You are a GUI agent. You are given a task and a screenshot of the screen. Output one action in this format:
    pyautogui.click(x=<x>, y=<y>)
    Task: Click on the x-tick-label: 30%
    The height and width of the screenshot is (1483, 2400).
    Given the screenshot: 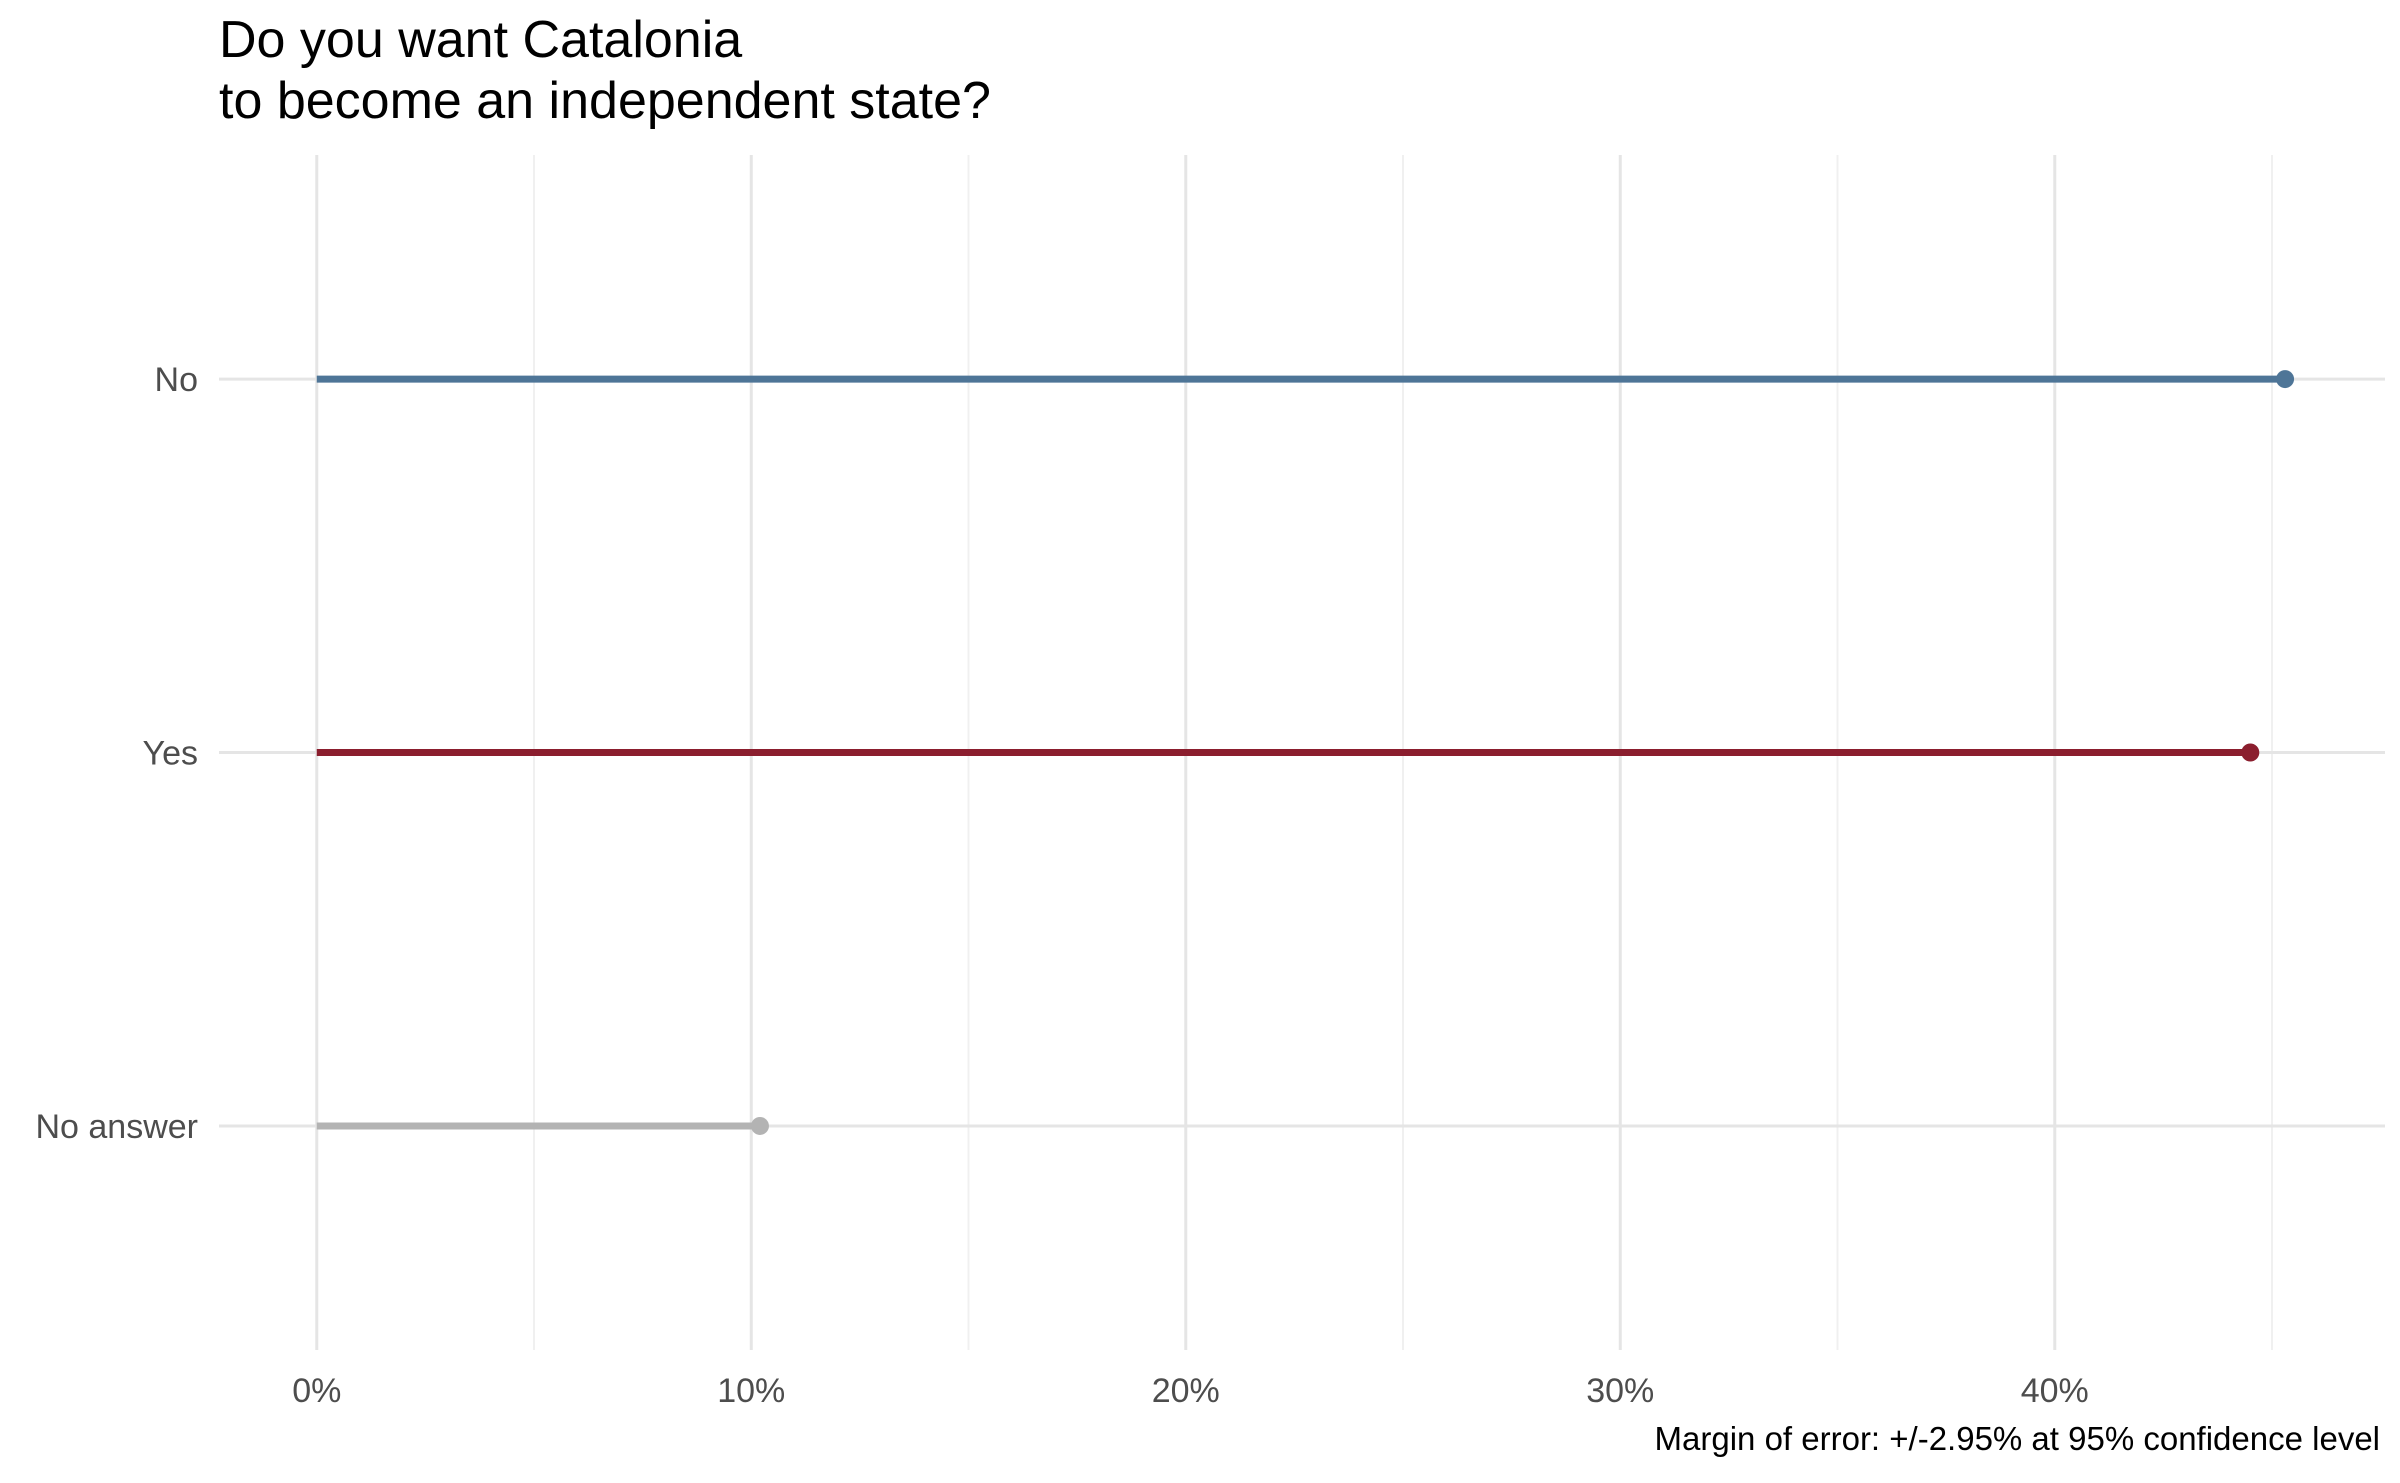 What is the action you would take?
    pyautogui.click(x=1620, y=1391)
    